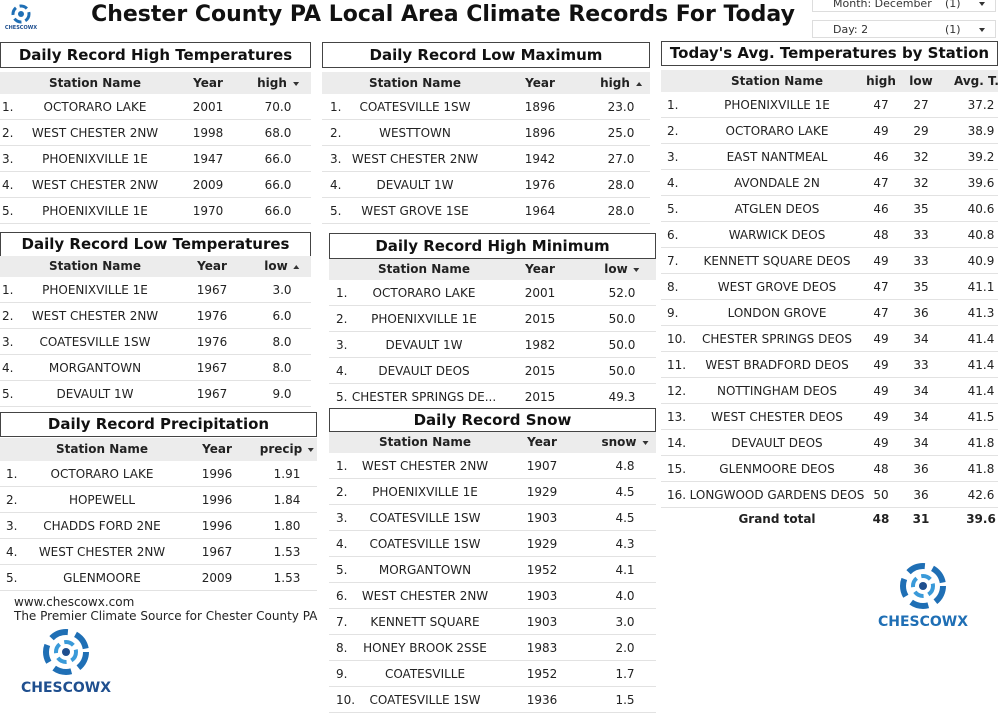 The image size is (1000, 715). I want to click on table-cell: 1947, so click(208, 159).